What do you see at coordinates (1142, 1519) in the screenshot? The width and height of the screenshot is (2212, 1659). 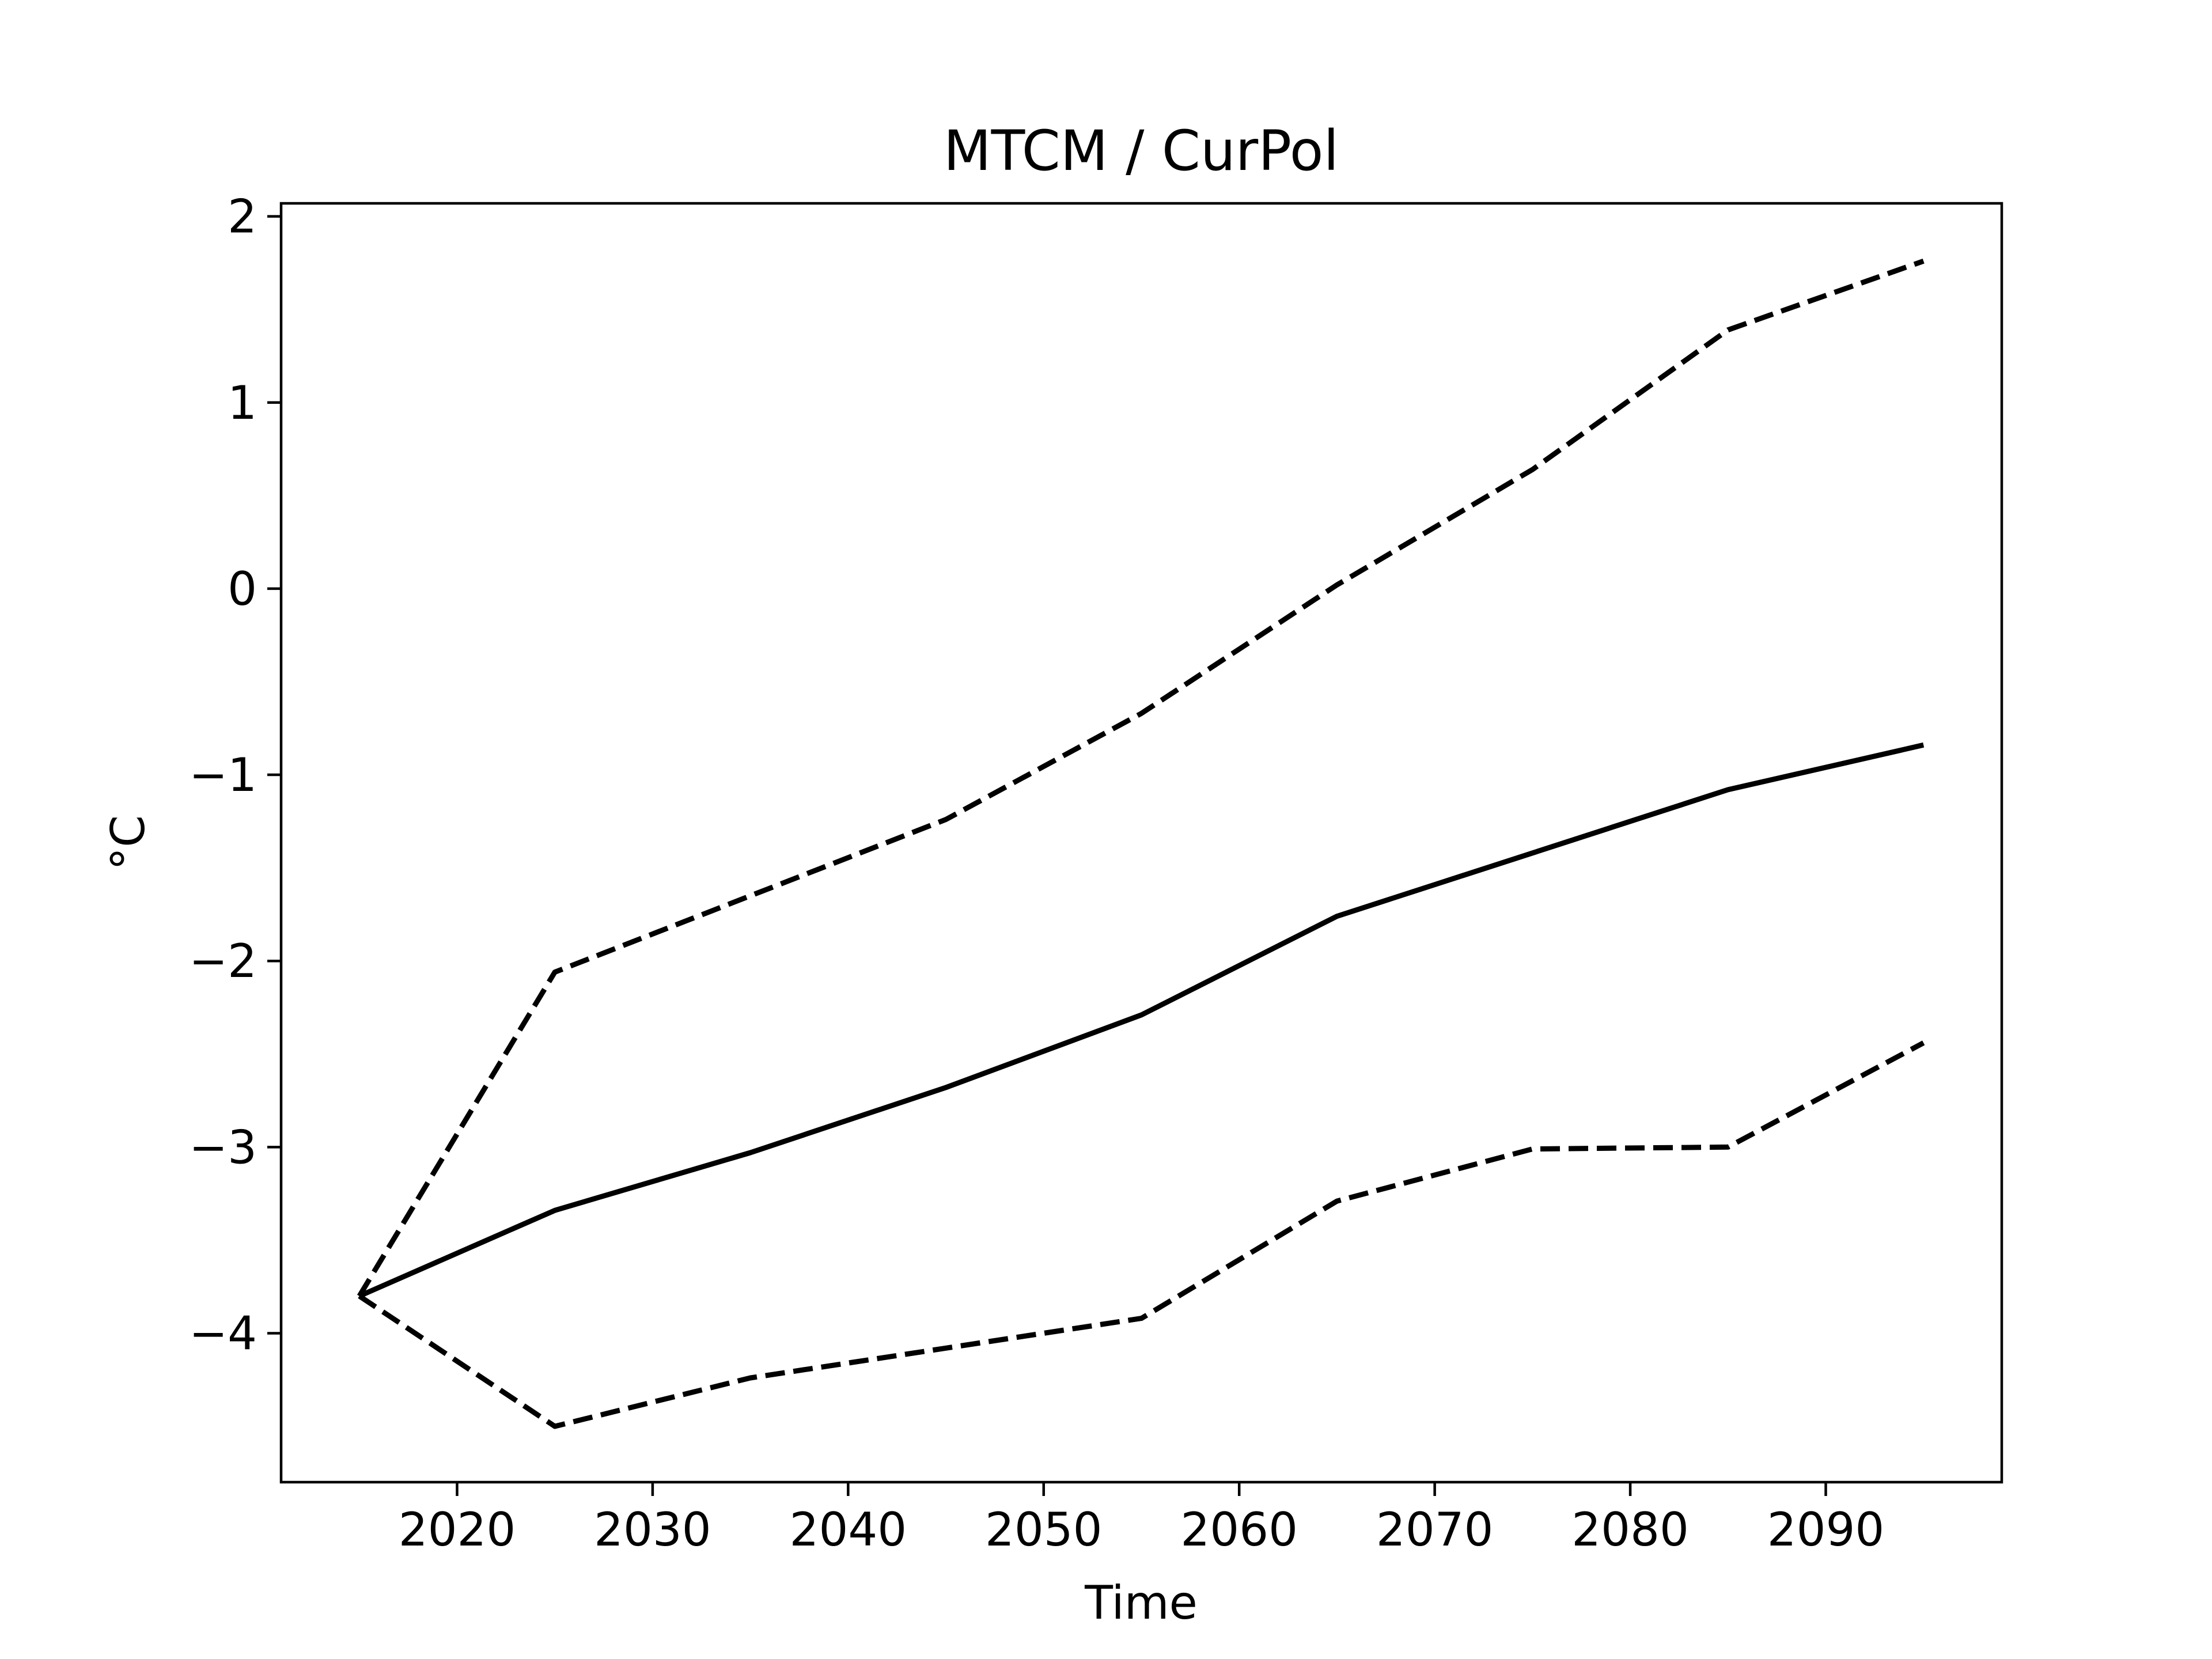 I see `x-axis: 2020 2030 2040 2050 2060 2070 2080 2090` at bounding box center [1142, 1519].